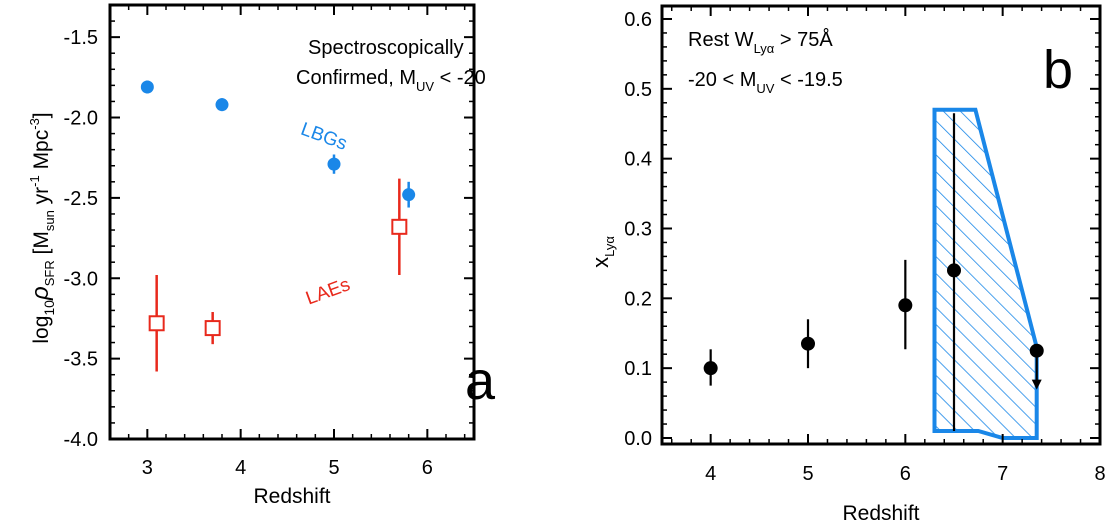 This screenshot has height=529, width=1114. Describe the element at coordinates (391, 80) in the screenshot. I see `panel-a-annotation-line-2: Confirmed, MUV < -20` at that location.